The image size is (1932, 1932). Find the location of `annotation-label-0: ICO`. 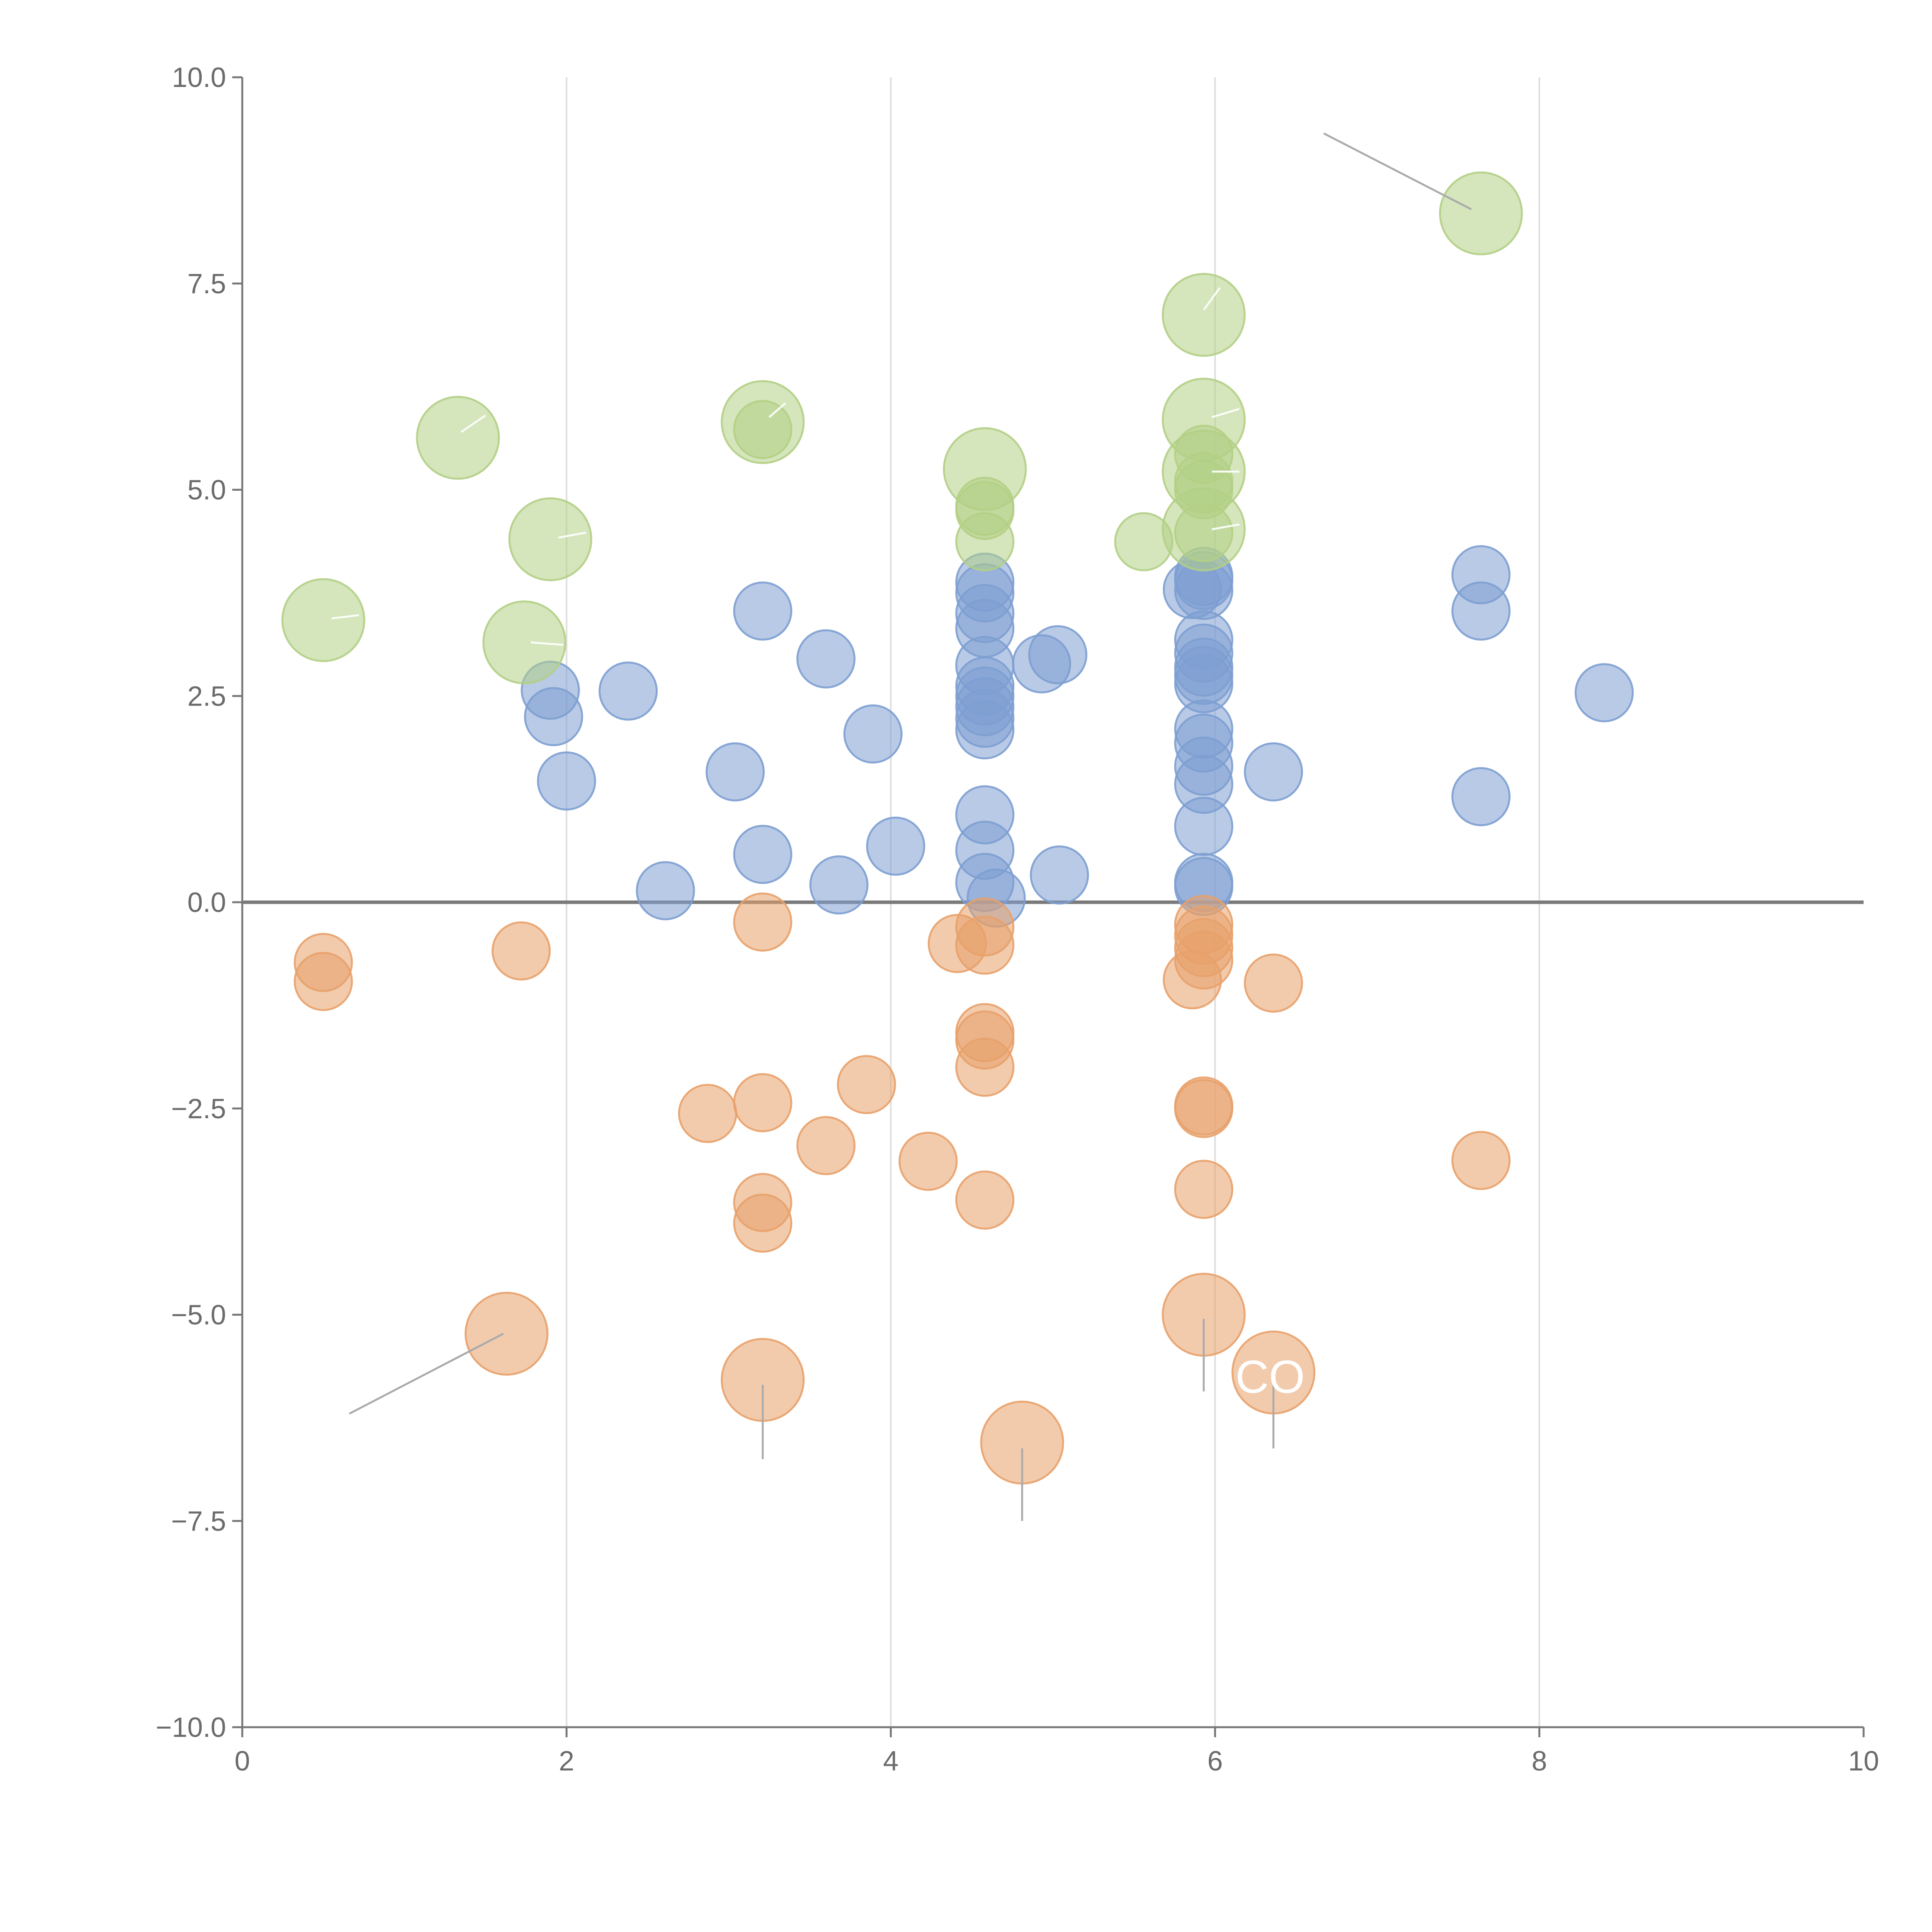

annotation-label-0: ICO is located at coordinates (1264, 1377).